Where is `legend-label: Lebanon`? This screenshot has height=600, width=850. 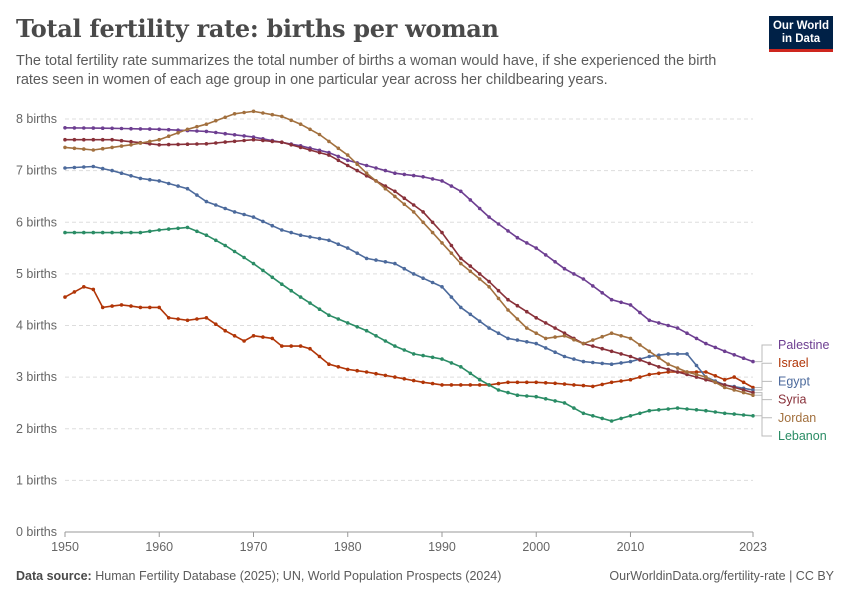
legend-label: Lebanon is located at coordinates (802, 436).